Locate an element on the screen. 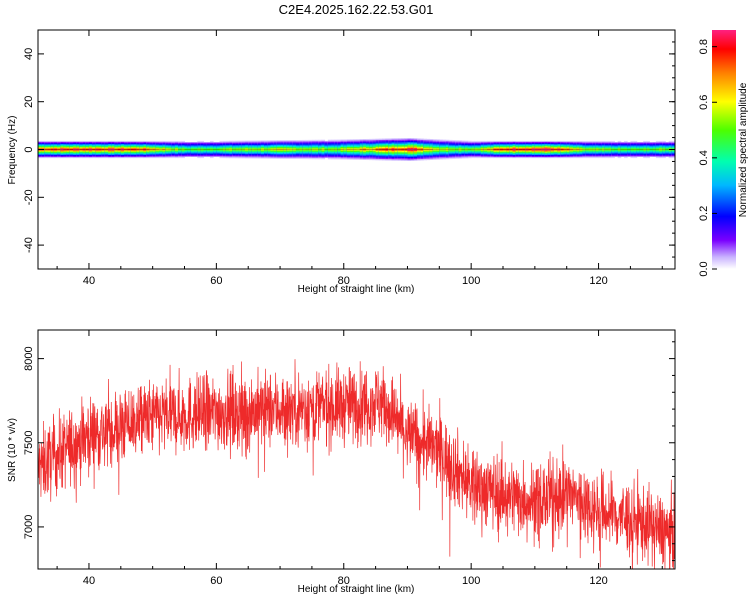 This screenshot has width=750, height=600. snr-ytick-label: 8000 is located at coordinates (29, 358).